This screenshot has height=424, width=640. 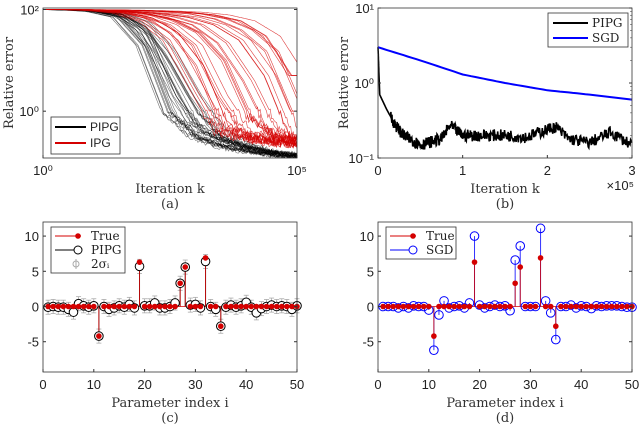 What do you see at coordinates (94, 384) in the screenshot?
I see `x-tick-label: 10` at bounding box center [94, 384].